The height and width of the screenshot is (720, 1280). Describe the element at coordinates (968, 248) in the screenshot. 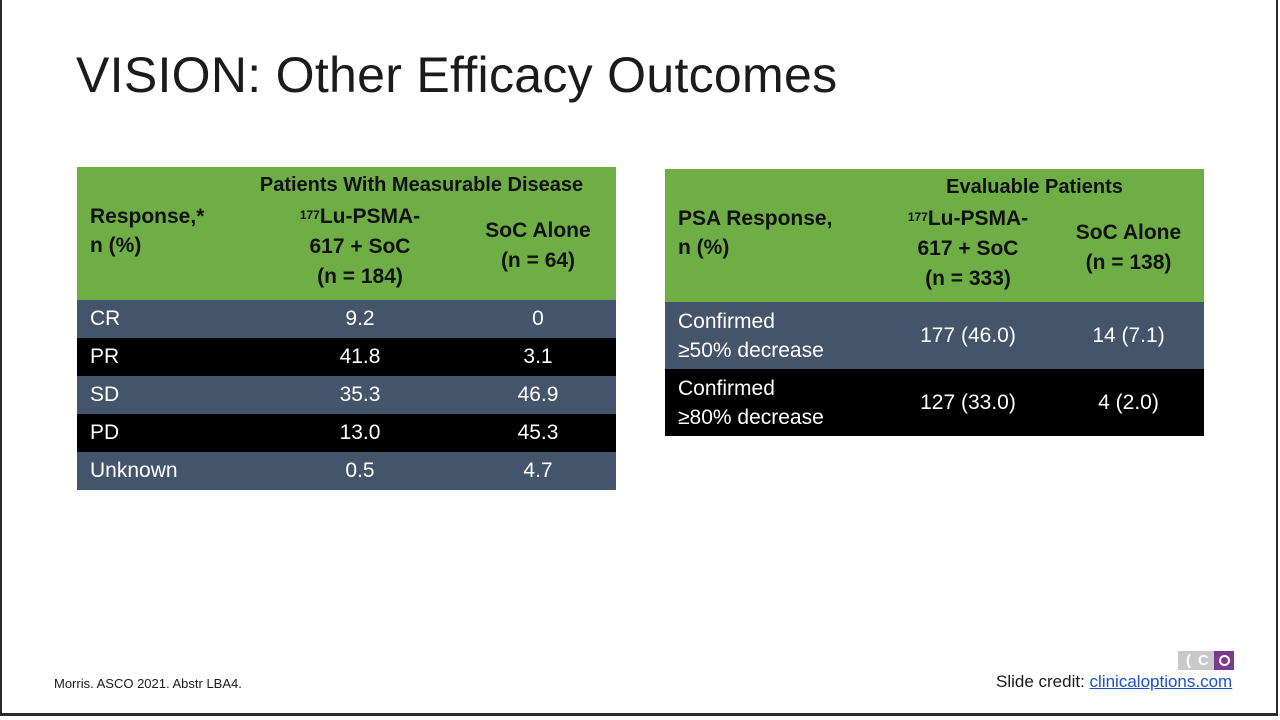

I see `column-header-lu-psma: 177Lu-PSMA- 617 + SoC (n = 333)` at that location.